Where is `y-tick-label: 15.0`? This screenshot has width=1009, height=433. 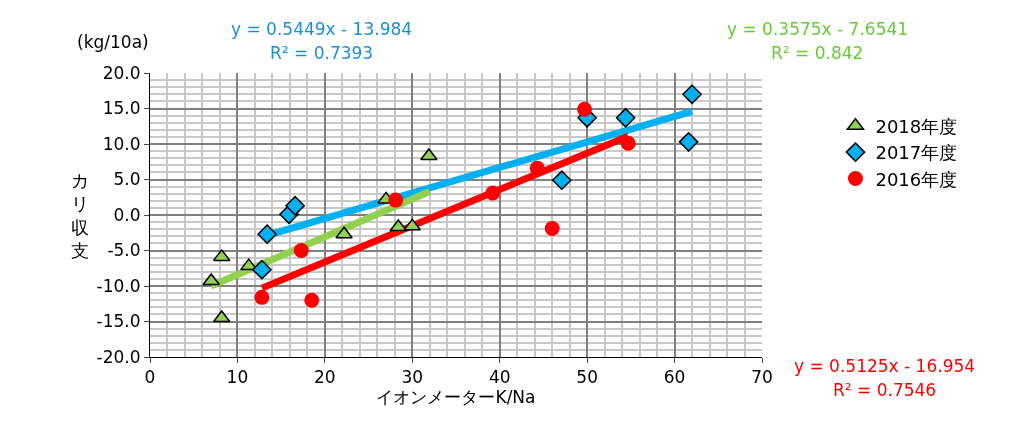 y-tick-label: 15.0 is located at coordinates (121, 108).